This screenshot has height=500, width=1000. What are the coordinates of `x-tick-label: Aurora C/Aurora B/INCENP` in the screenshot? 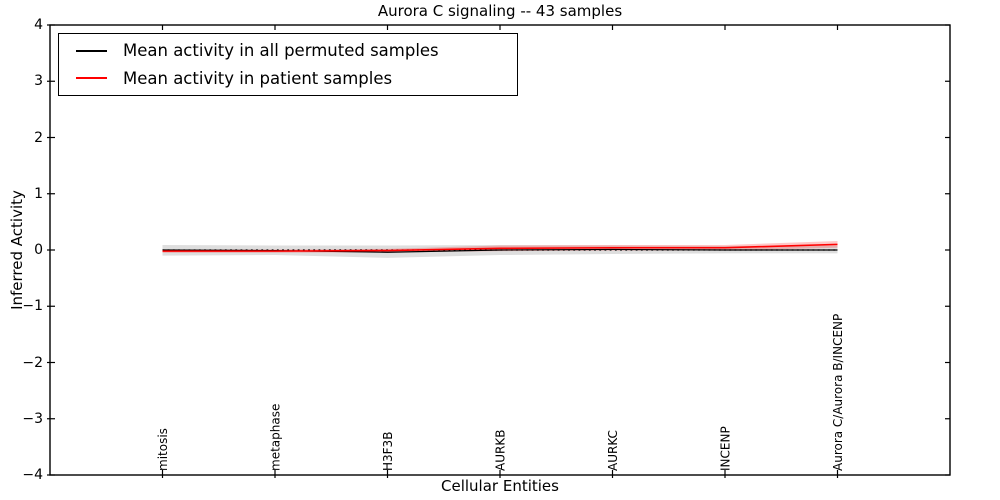 It's located at (838, 392).